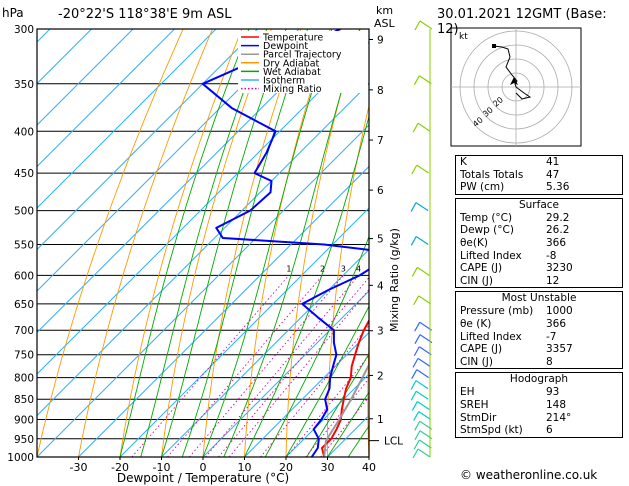 This screenshot has height=486, width=629. I want to click on wind-barbs, so click(421, 239).